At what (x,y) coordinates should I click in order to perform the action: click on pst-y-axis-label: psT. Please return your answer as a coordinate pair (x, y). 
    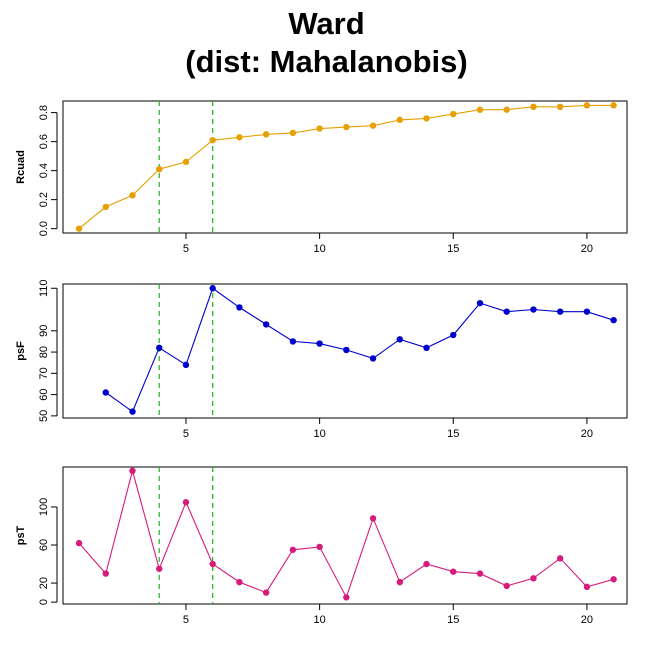
    Looking at the image, I should click on (21, 535).